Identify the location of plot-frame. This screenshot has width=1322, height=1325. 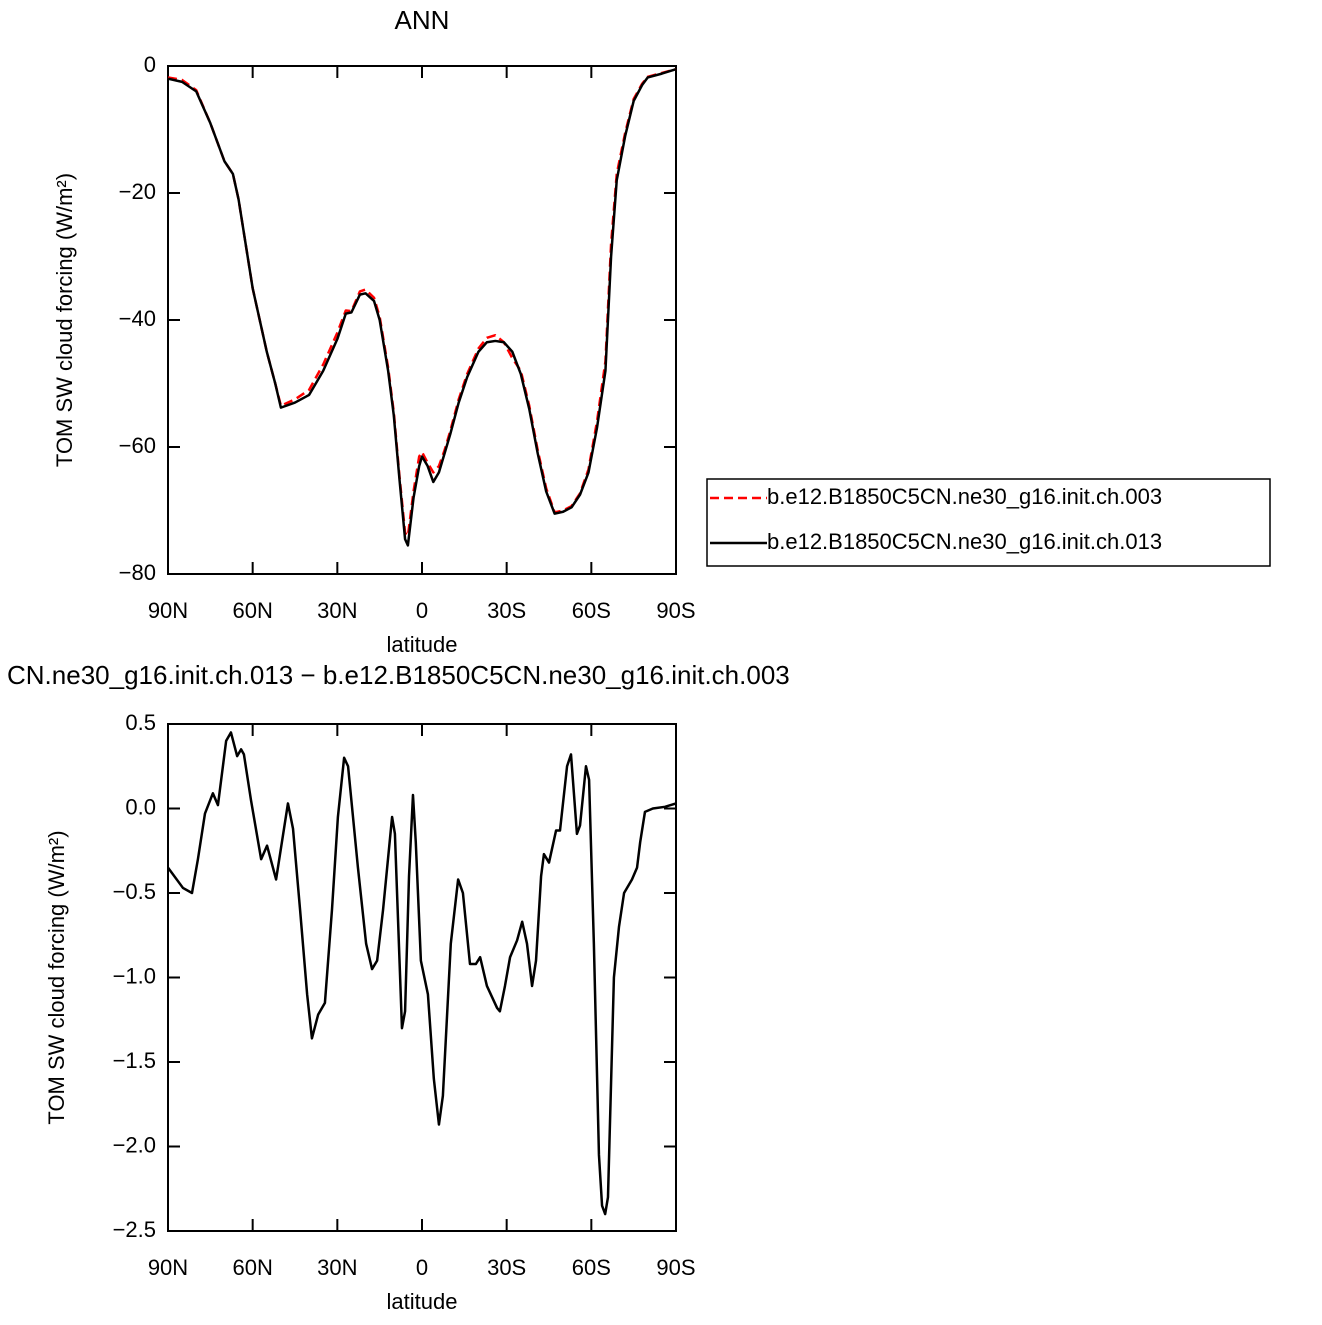
(422, 320).